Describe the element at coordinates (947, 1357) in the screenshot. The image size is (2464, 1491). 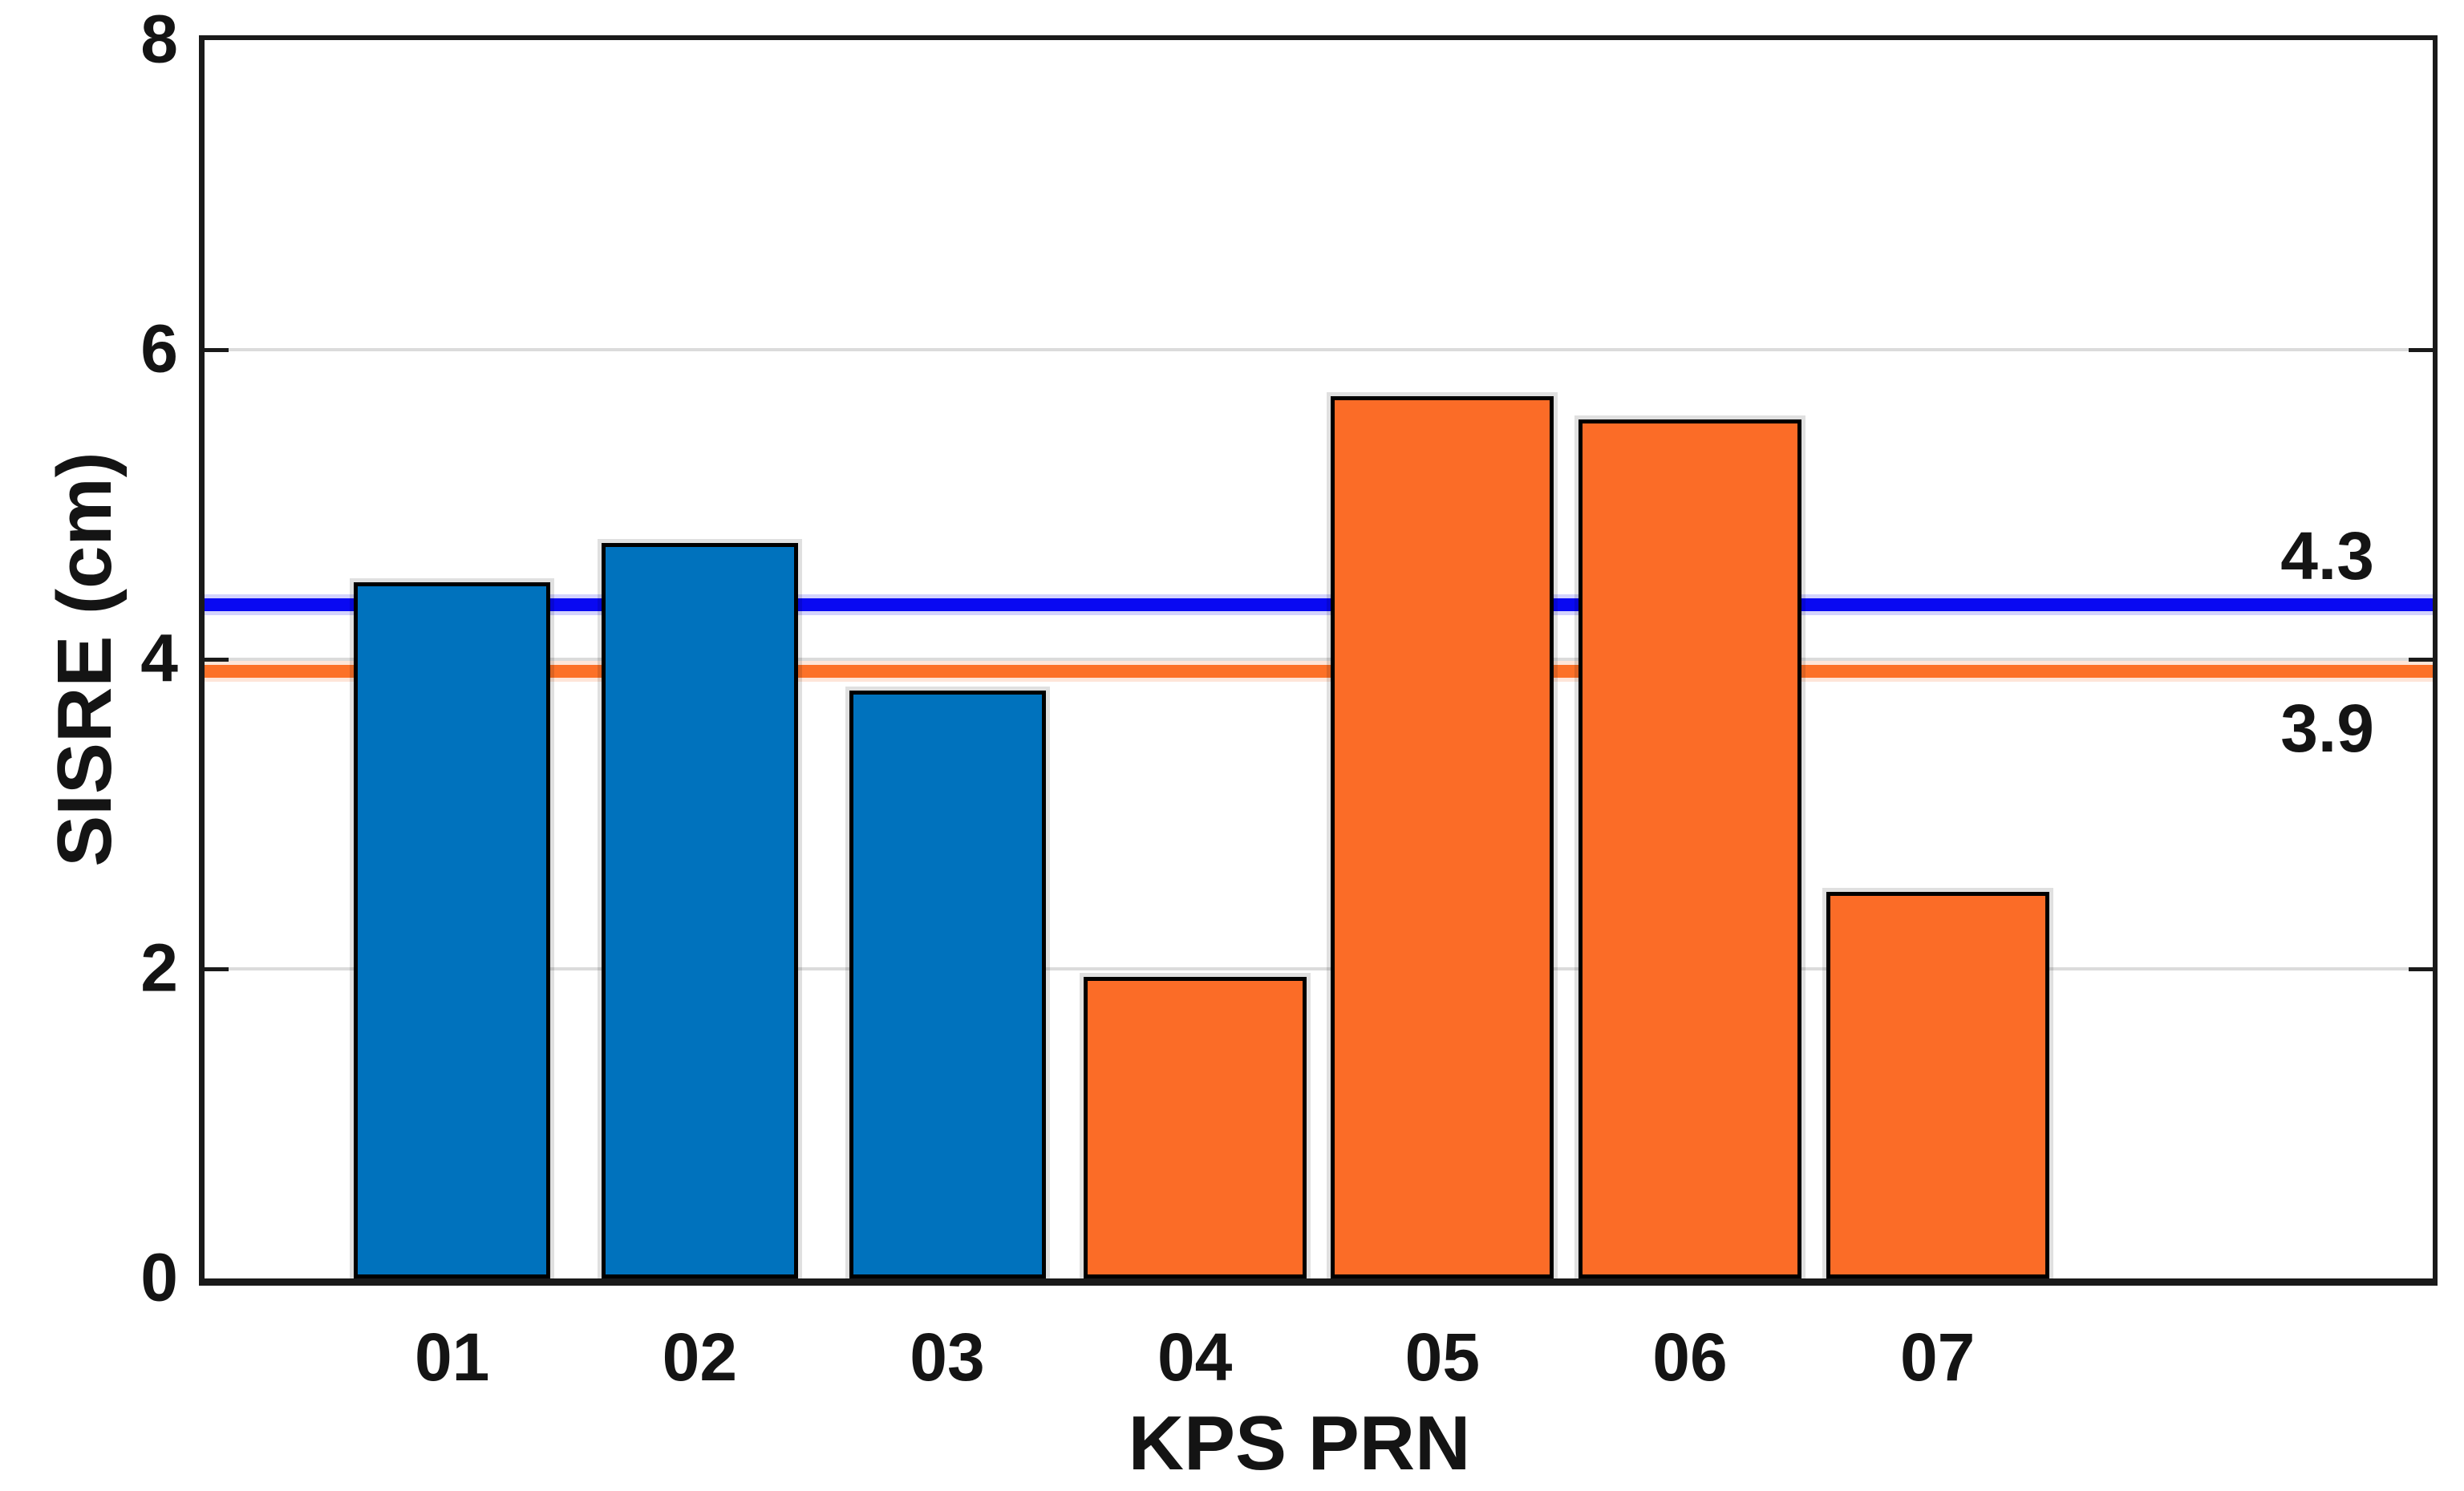
I see `xtick-label-03: 03` at that location.